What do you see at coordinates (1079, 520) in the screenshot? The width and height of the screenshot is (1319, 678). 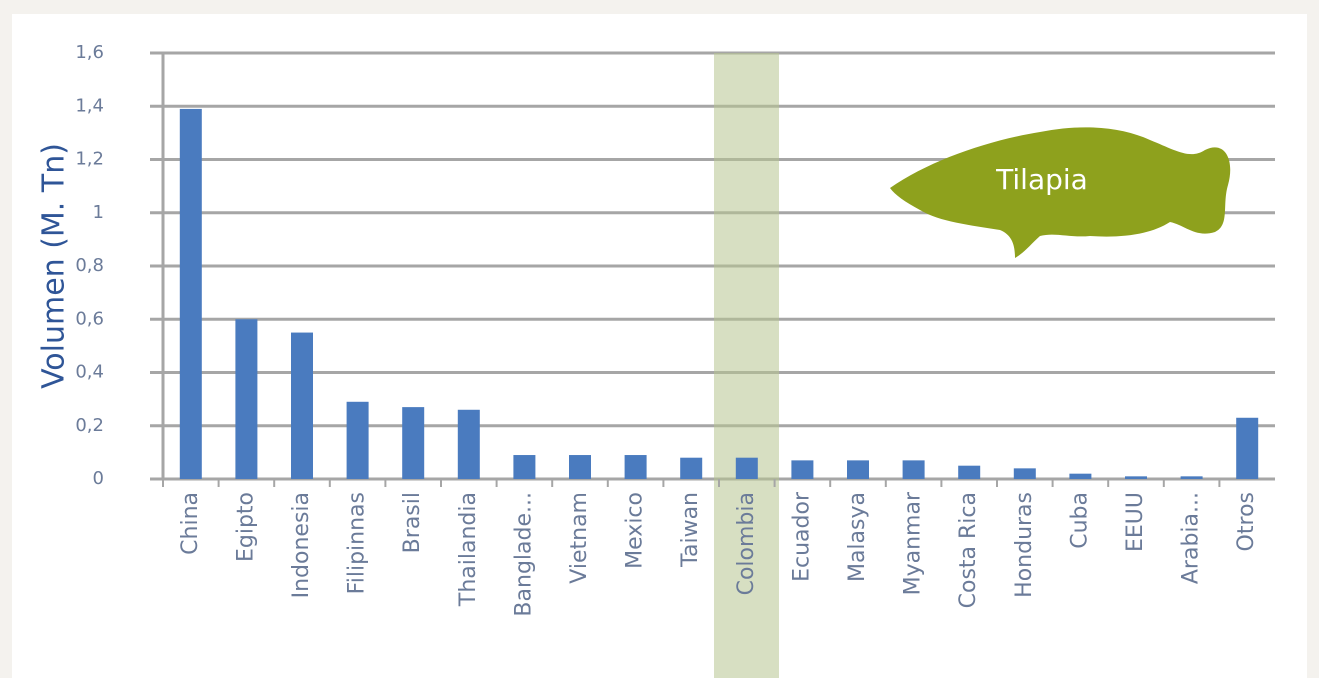 I see `x-tick-label: Cuba` at bounding box center [1079, 520].